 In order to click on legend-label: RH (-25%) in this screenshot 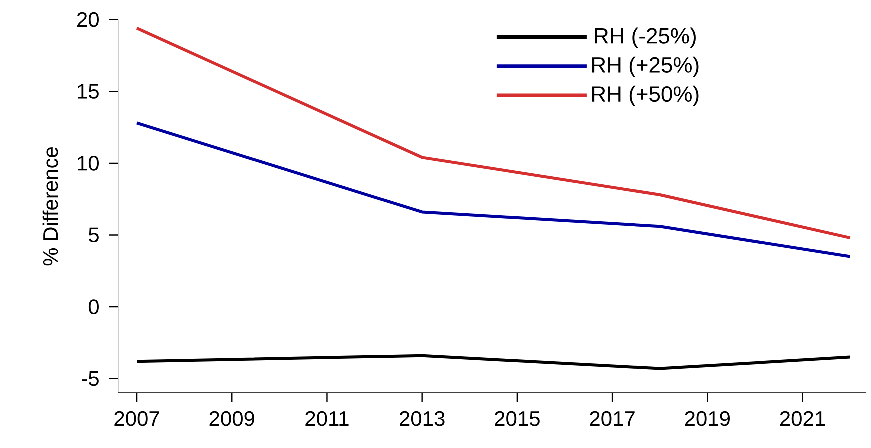, I will do `click(645, 38)`.